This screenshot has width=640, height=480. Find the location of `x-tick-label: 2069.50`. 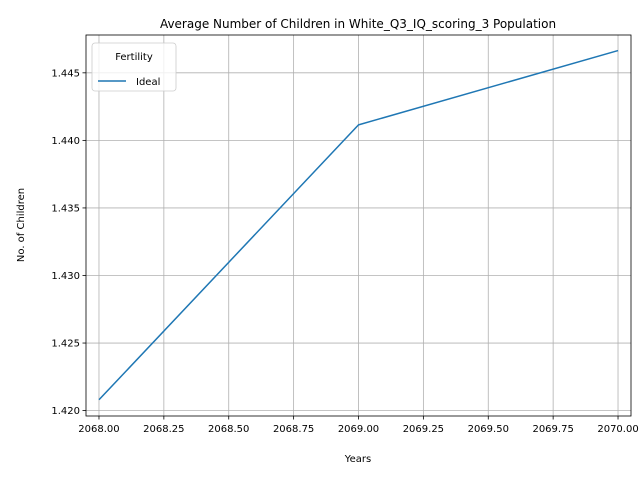

x-tick-label: 2069.50 is located at coordinates (488, 429).